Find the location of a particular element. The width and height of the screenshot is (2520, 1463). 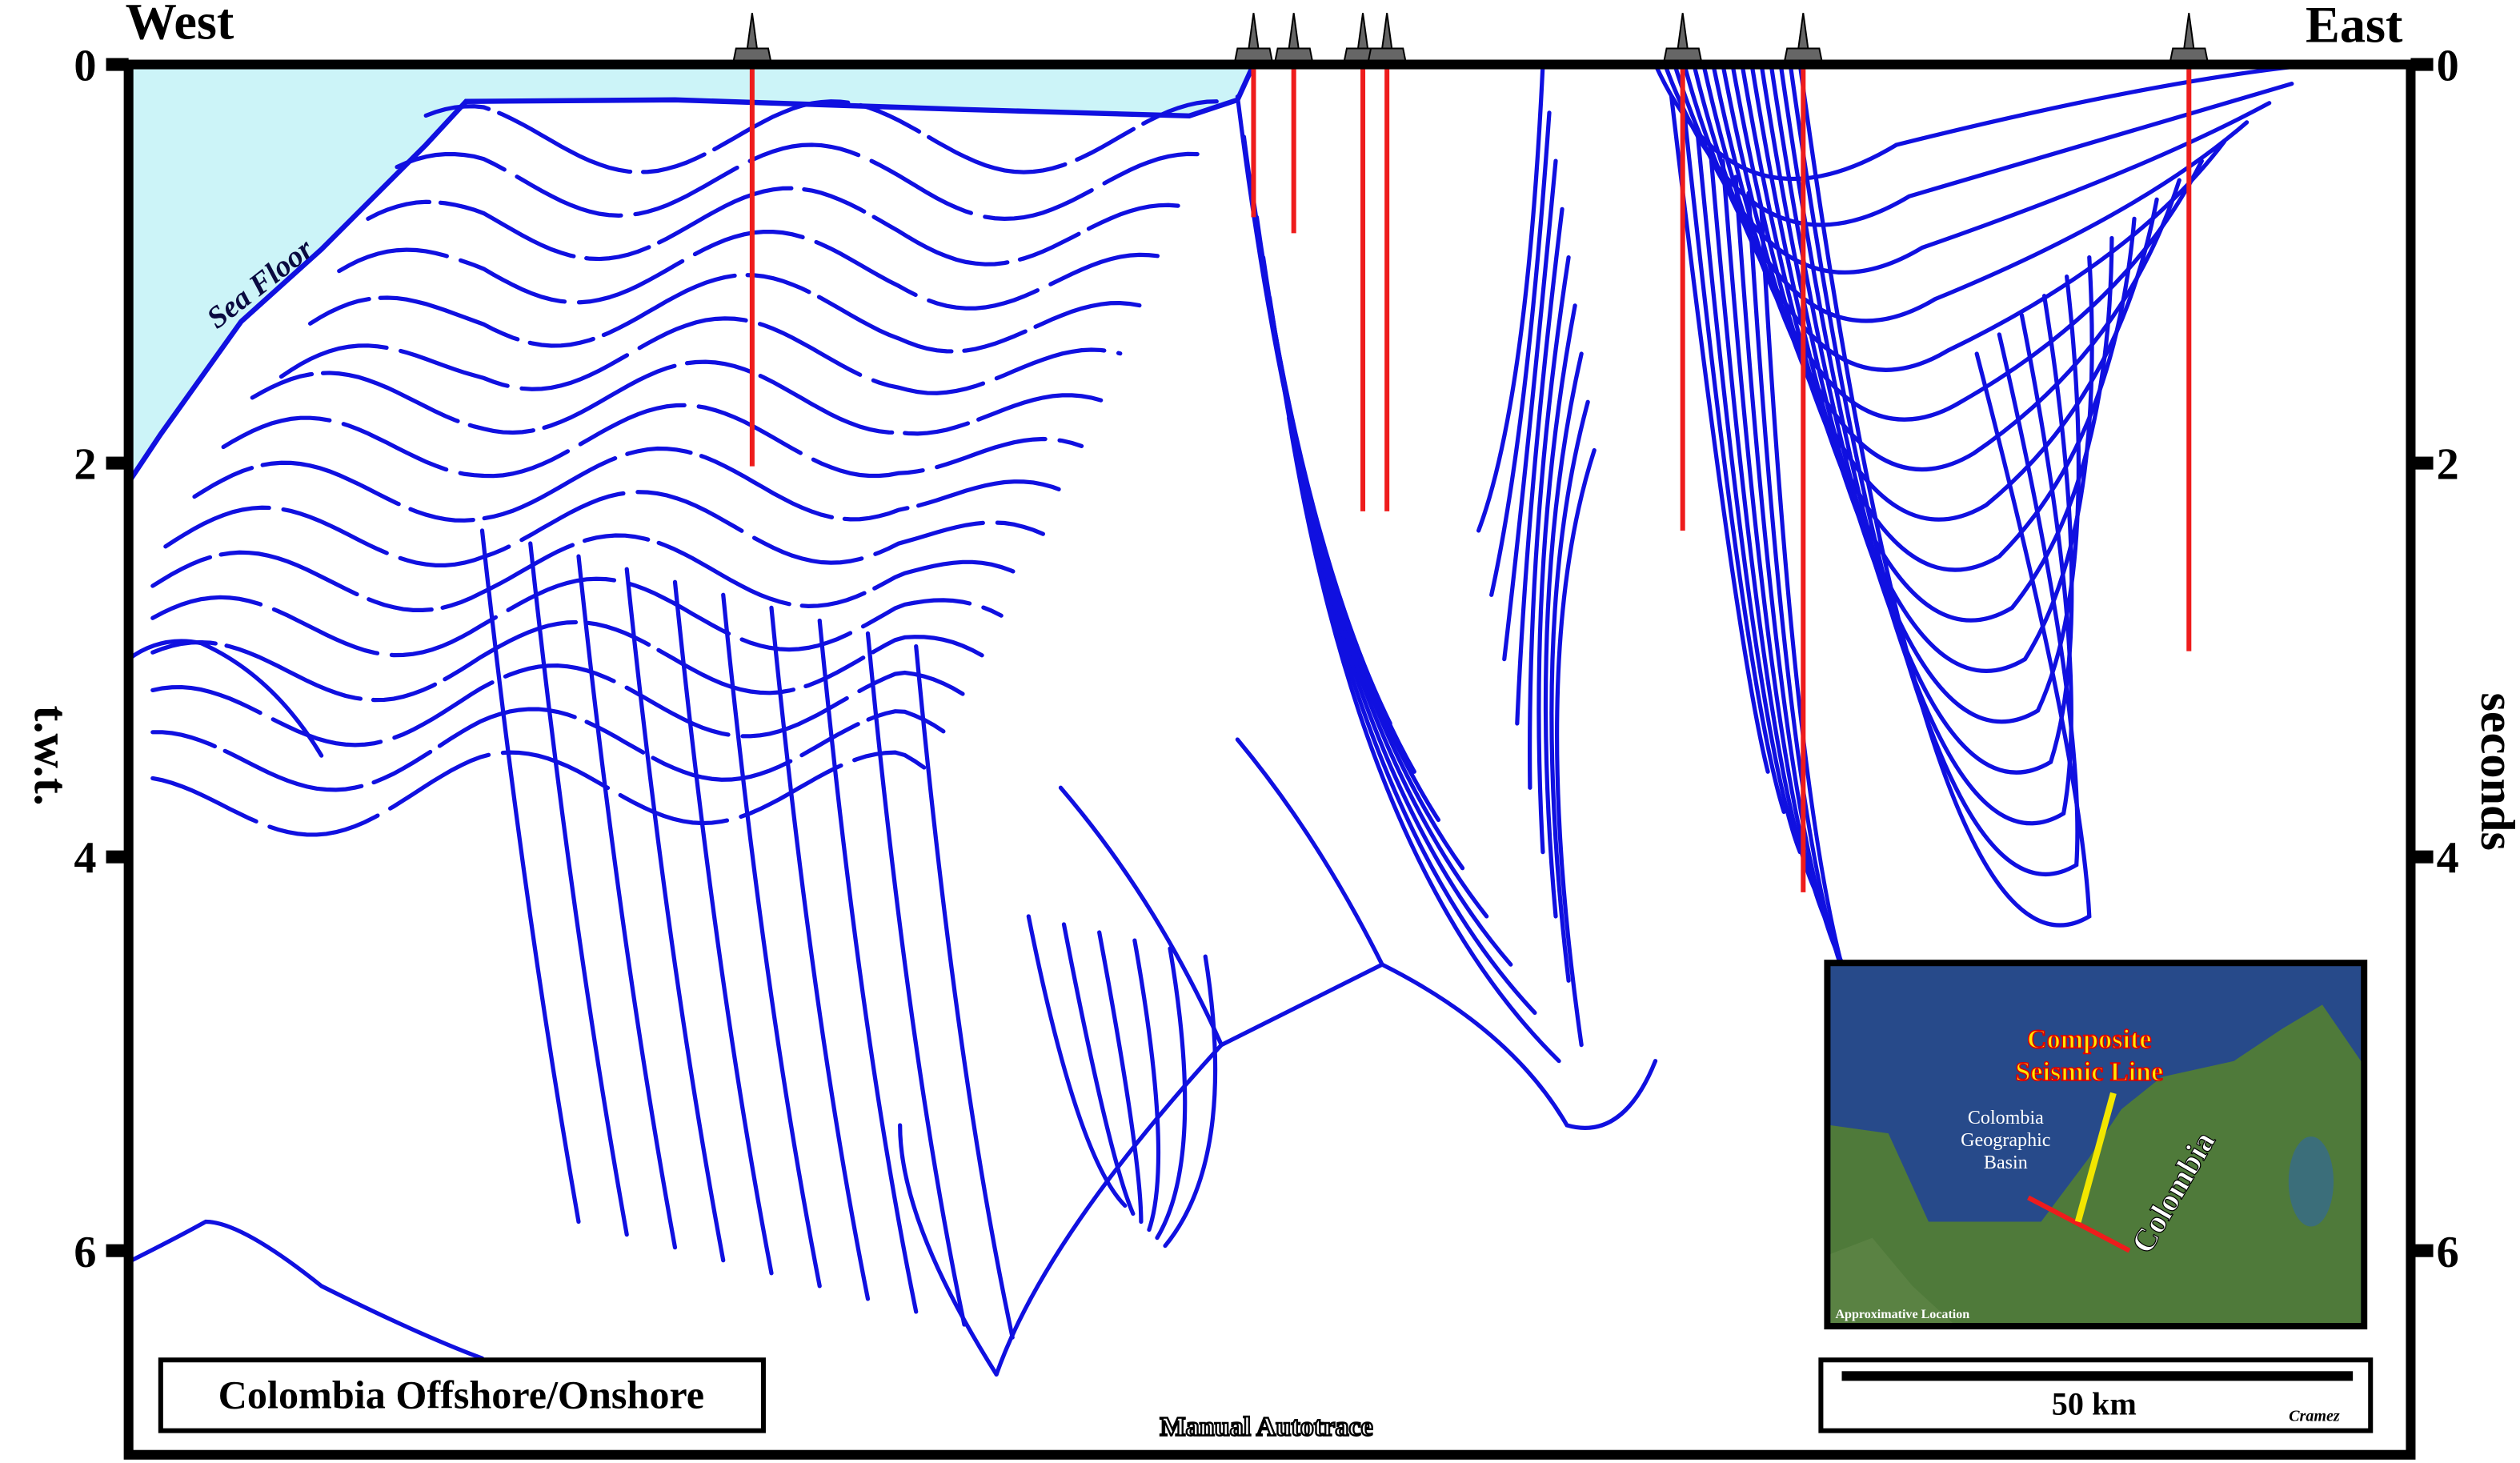

scale-label: 50 km is located at coordinates (2094, 1404).